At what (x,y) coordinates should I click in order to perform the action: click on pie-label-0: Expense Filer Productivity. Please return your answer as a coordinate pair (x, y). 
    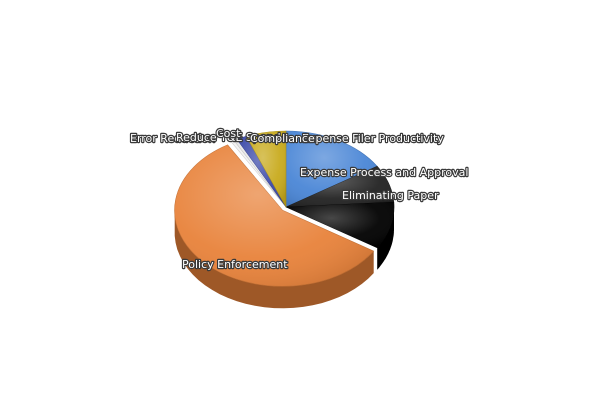
    Looking at the image, I should click on (373, 138).